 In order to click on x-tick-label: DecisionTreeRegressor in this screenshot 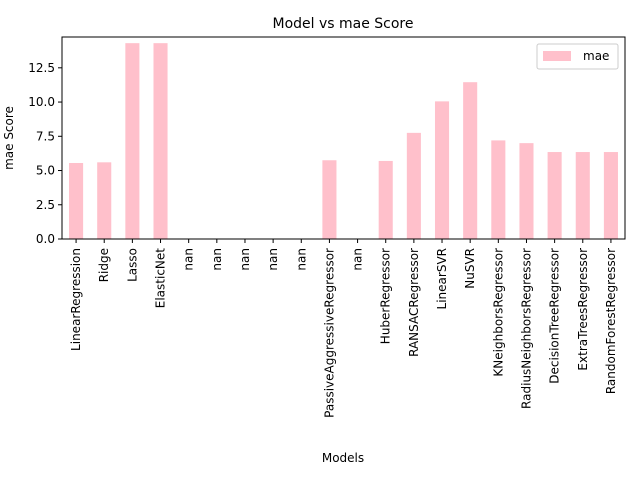, I will do `click(555, 316)`.